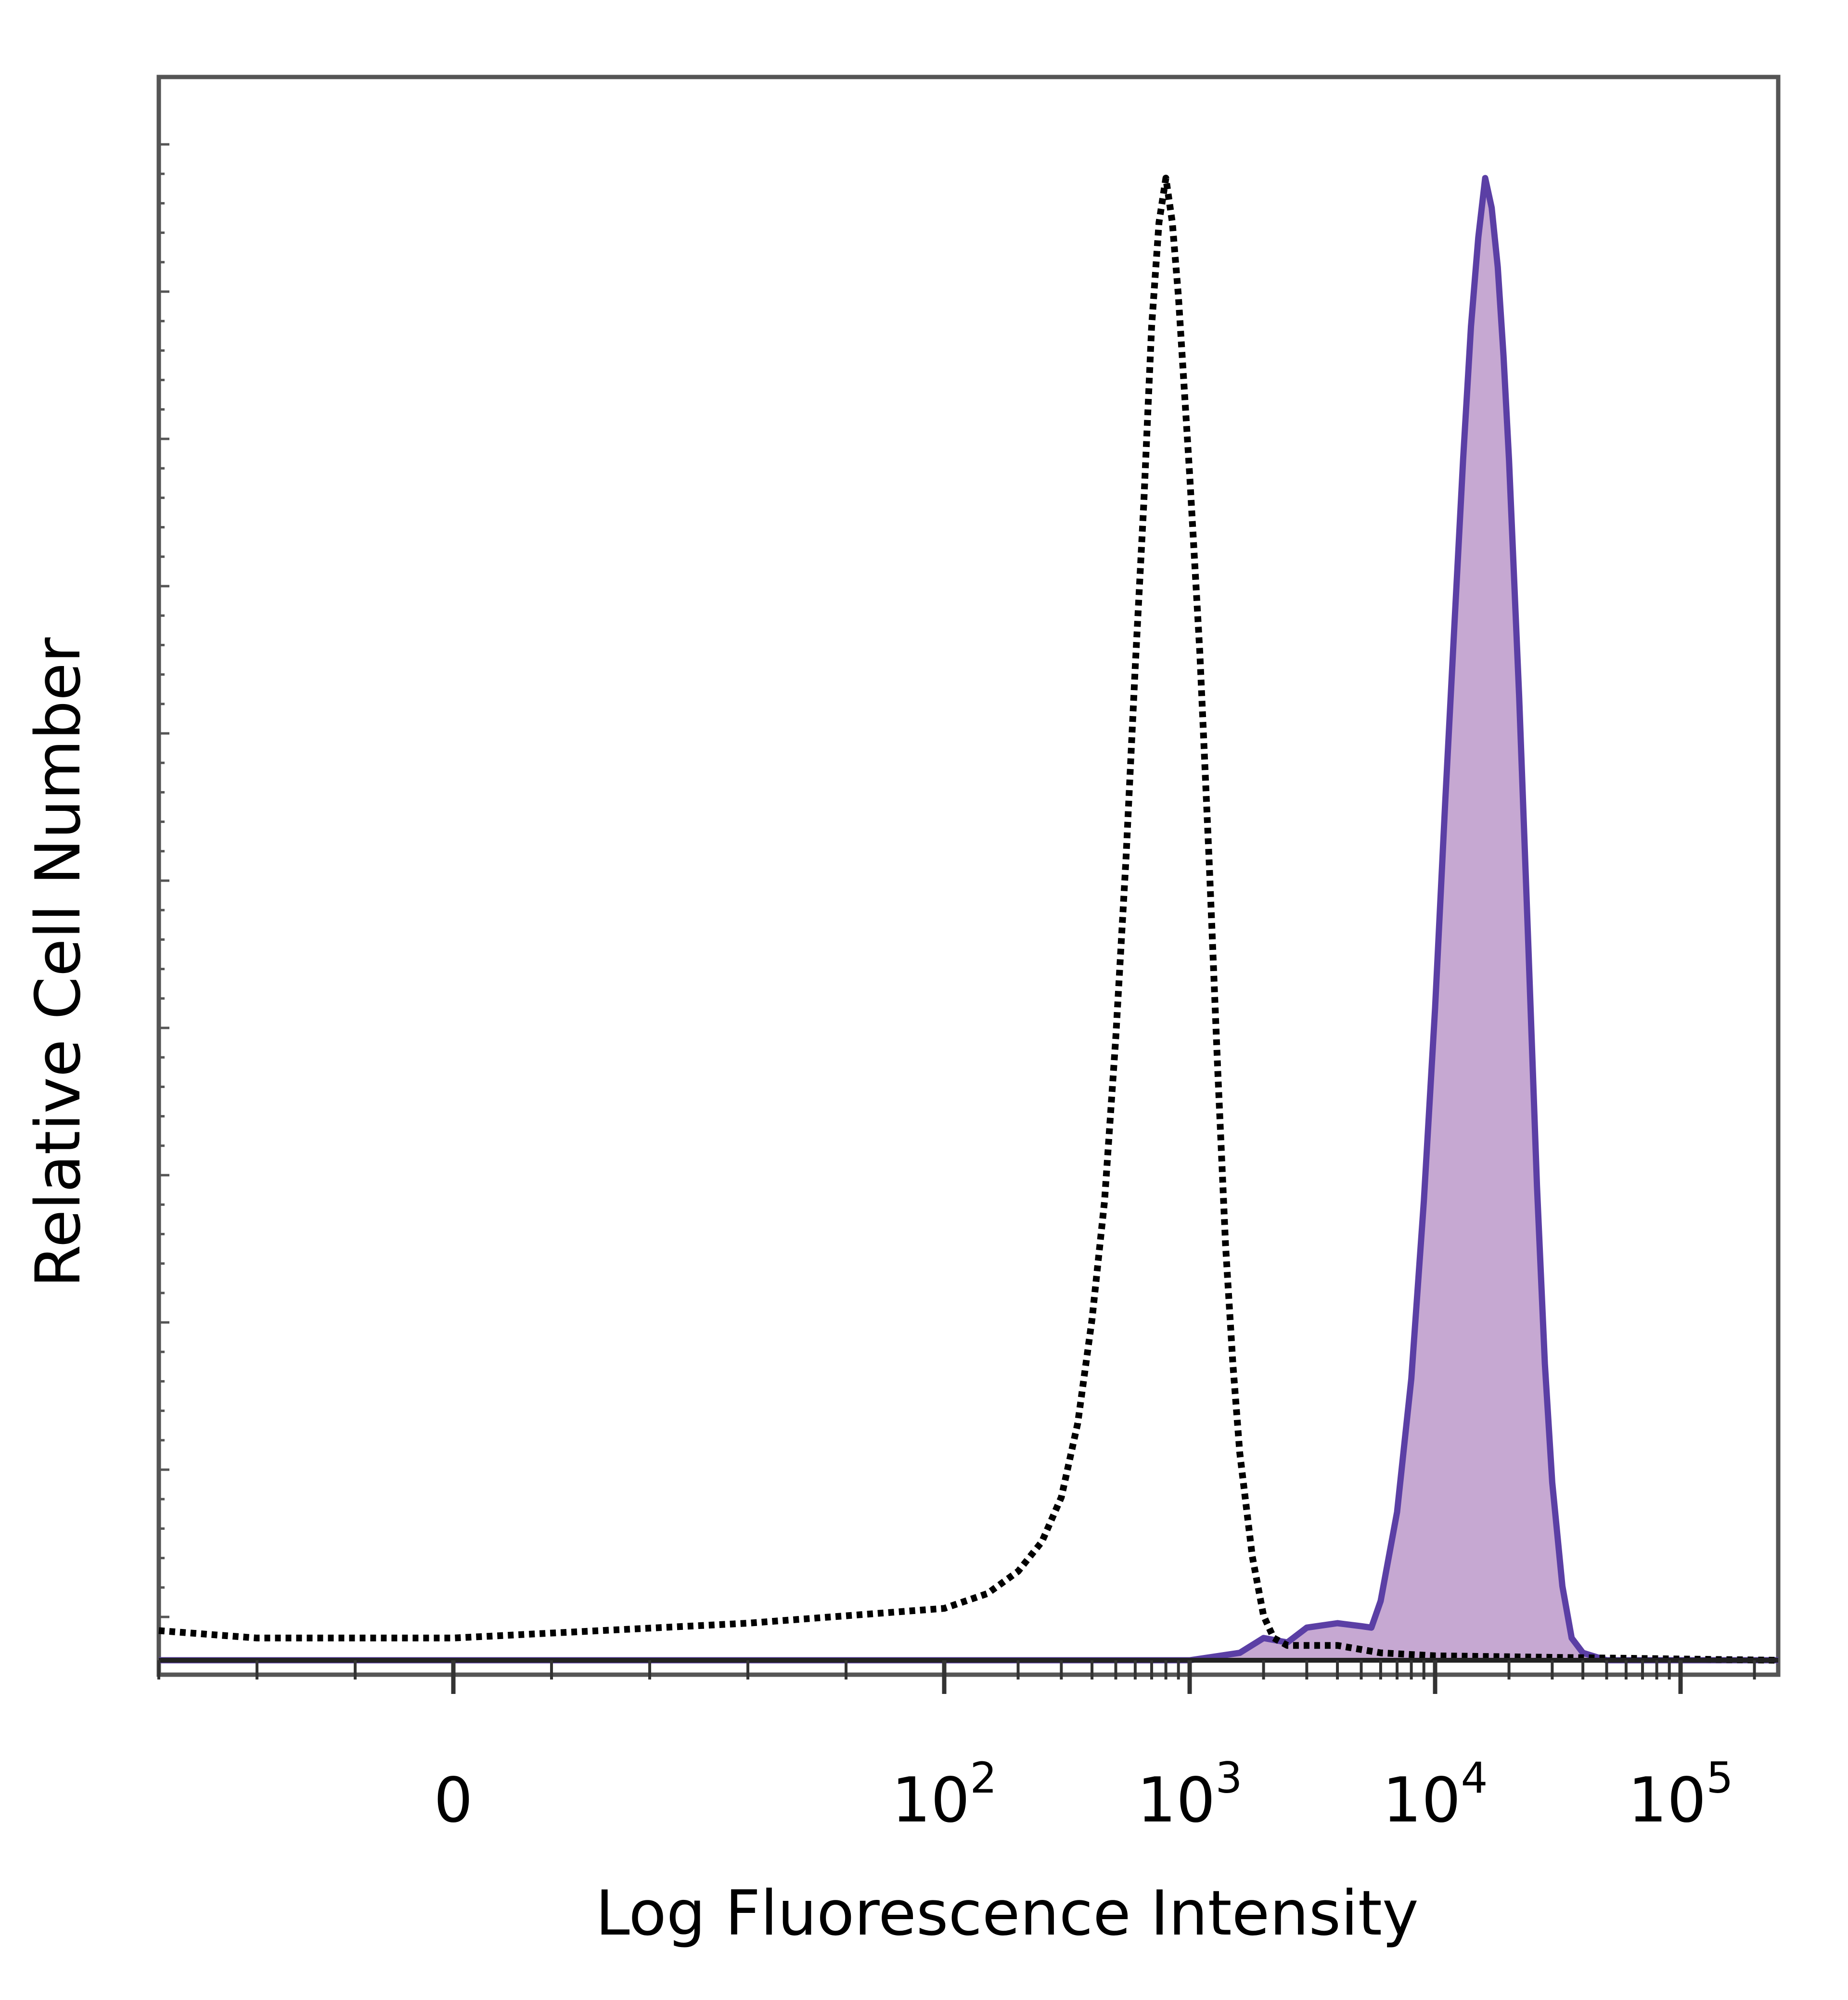  I want to click on y-minor-ticks, so click(164, 880).